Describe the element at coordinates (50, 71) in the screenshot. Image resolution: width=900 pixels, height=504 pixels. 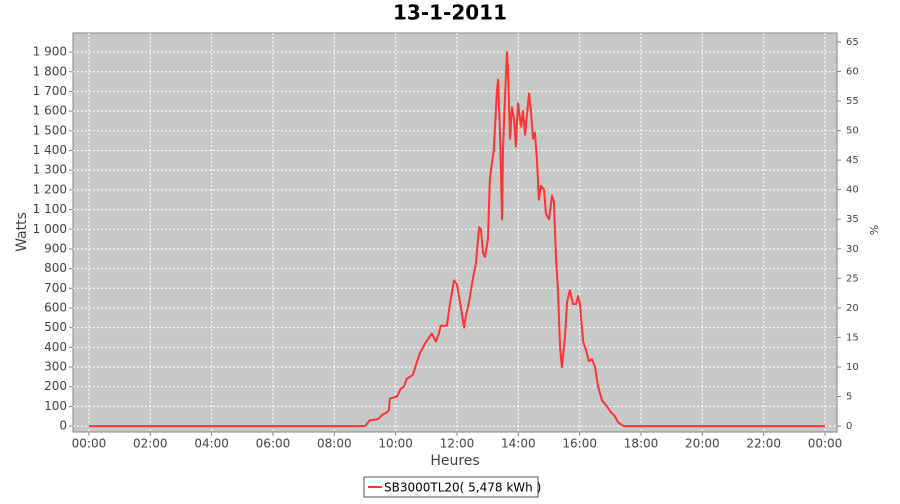
I see `y-tick-label: 1 800` at that location.